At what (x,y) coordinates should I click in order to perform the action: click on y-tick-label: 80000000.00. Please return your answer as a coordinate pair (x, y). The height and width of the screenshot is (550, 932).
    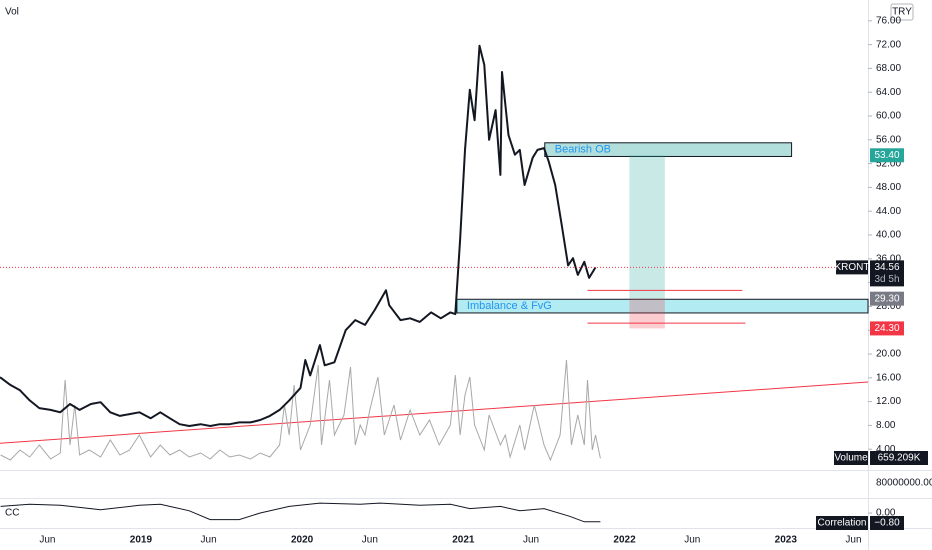
    Looking at the image, I should click on (904, 483).